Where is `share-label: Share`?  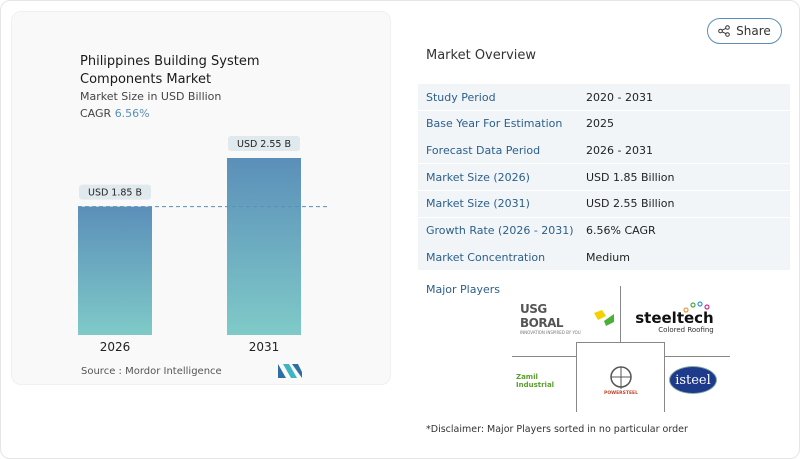 share-label: Share is located at coordinates (753, 31).